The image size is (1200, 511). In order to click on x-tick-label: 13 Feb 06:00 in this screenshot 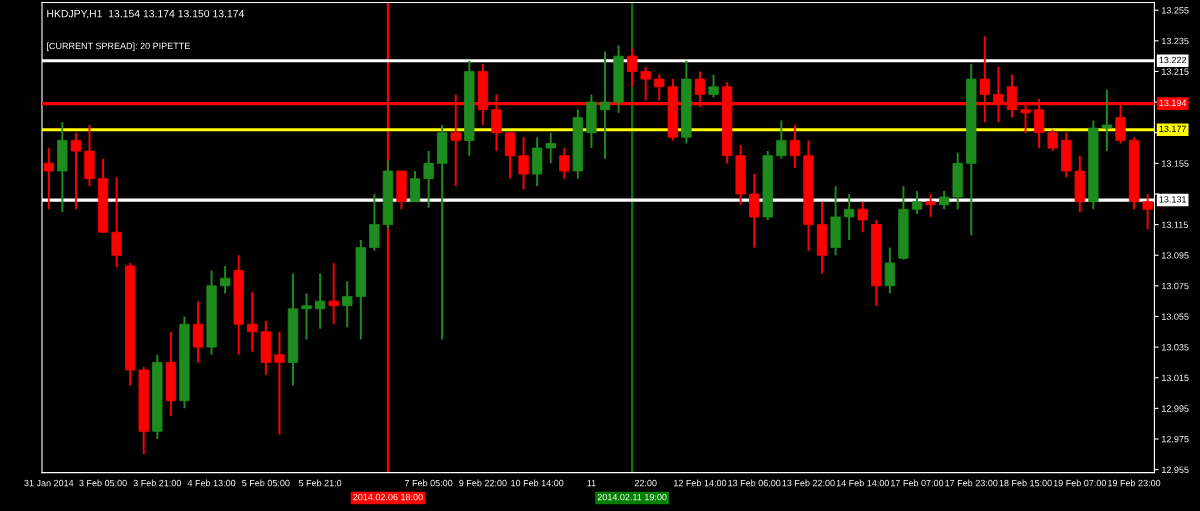, I will do `click(754, 483)`.